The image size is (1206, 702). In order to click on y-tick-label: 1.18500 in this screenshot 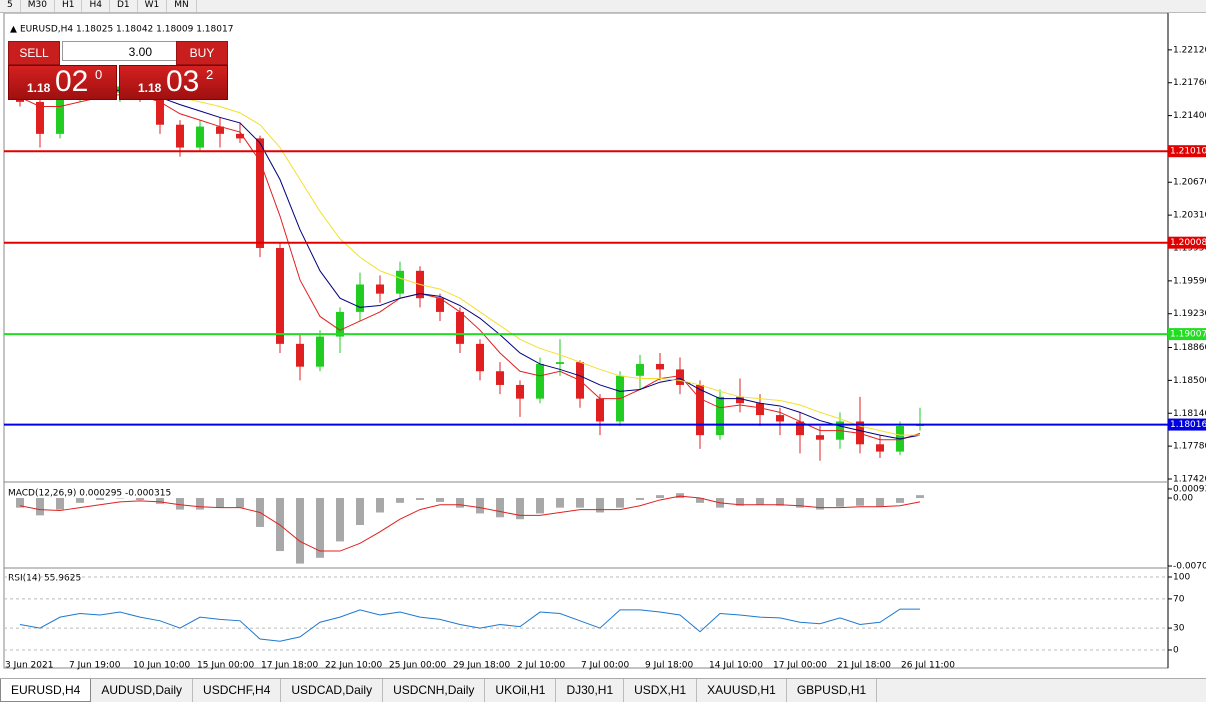, I will do `click(1189, 381)`.